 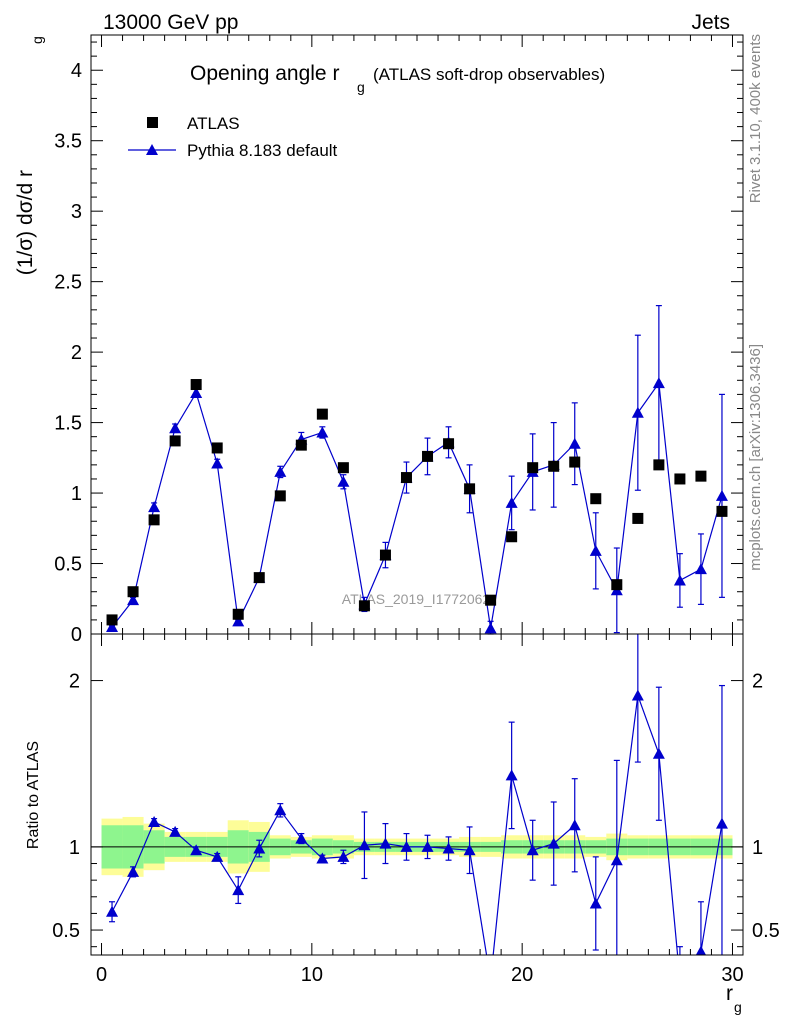 What do you see at coordinates (76, 71) in the screenshot?
I see `y-tick-label: 4` at bounding box center [76, 71].